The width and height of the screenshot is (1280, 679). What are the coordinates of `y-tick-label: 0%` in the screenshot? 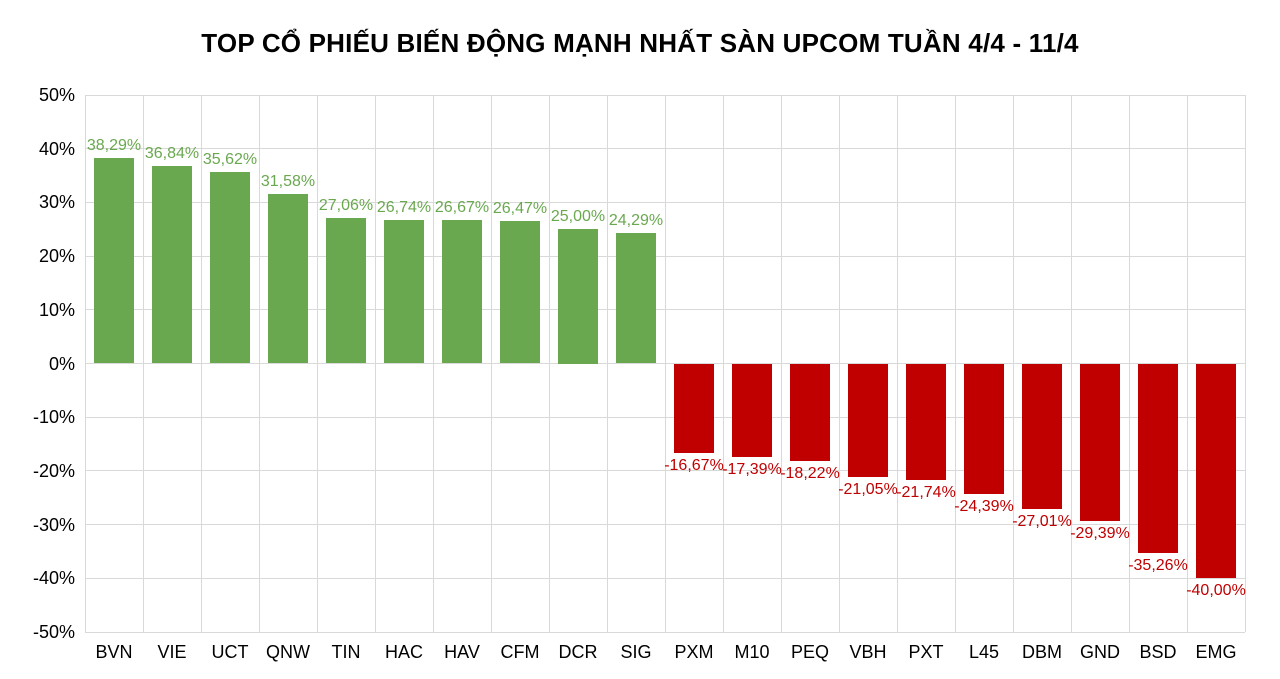 It's located at (61, 363).